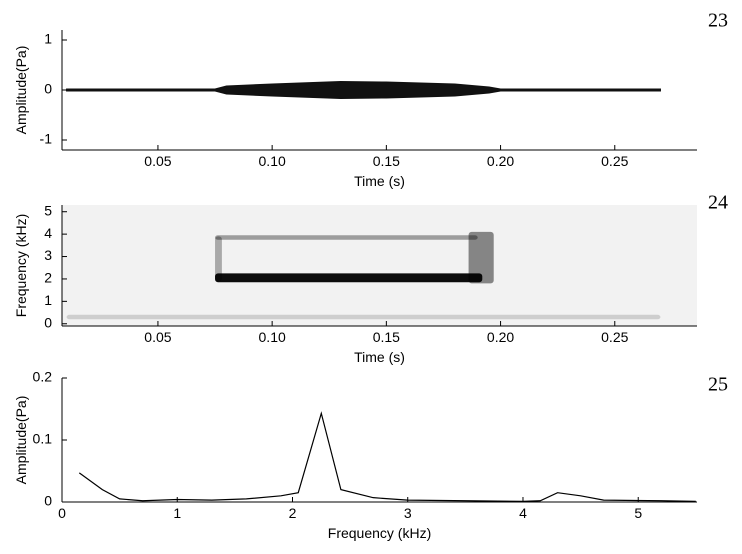  What do you see at coordinates (523, 513) in the screenshot?
I see `x-tick-label: 4` at bounding box center [523, 513].